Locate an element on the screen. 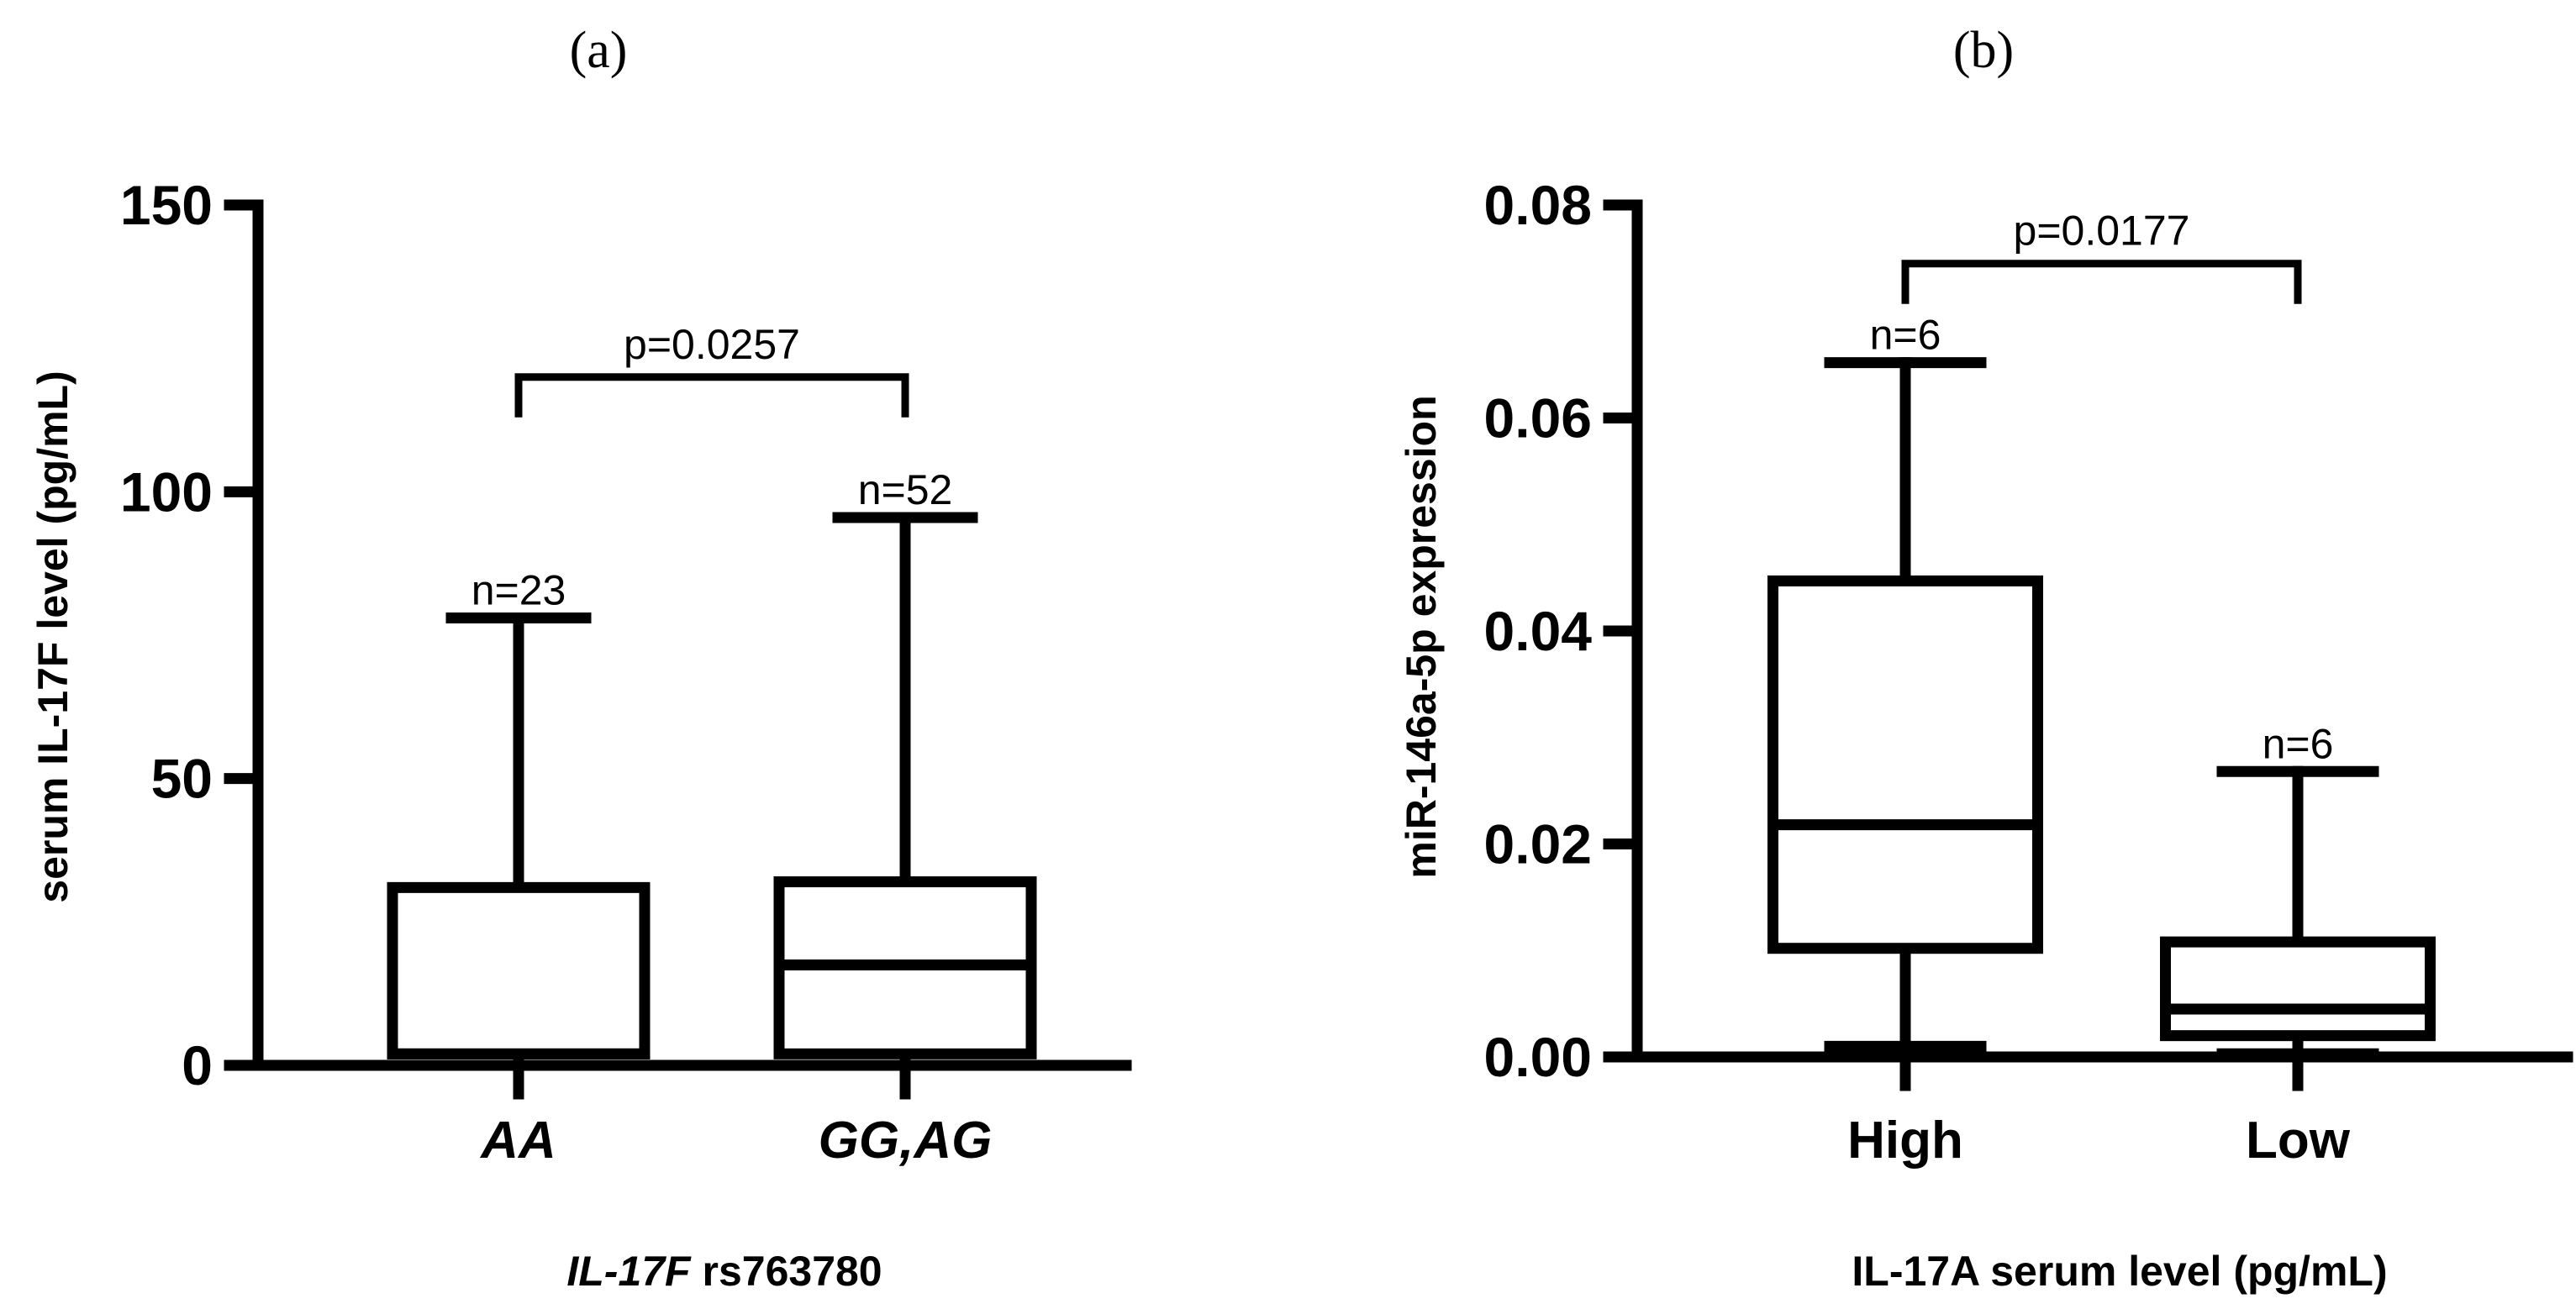 The height and width of the screenshot is (1309, 2576). panel-b-p-value-label: p=0.0177 is located at coordinates (2102, 231).